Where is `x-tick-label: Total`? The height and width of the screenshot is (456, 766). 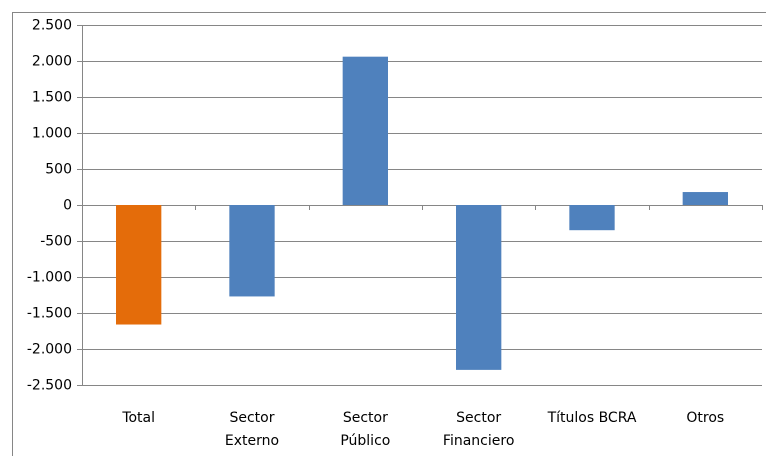
x-tick-label: Total is located at coordinates (138, 418).